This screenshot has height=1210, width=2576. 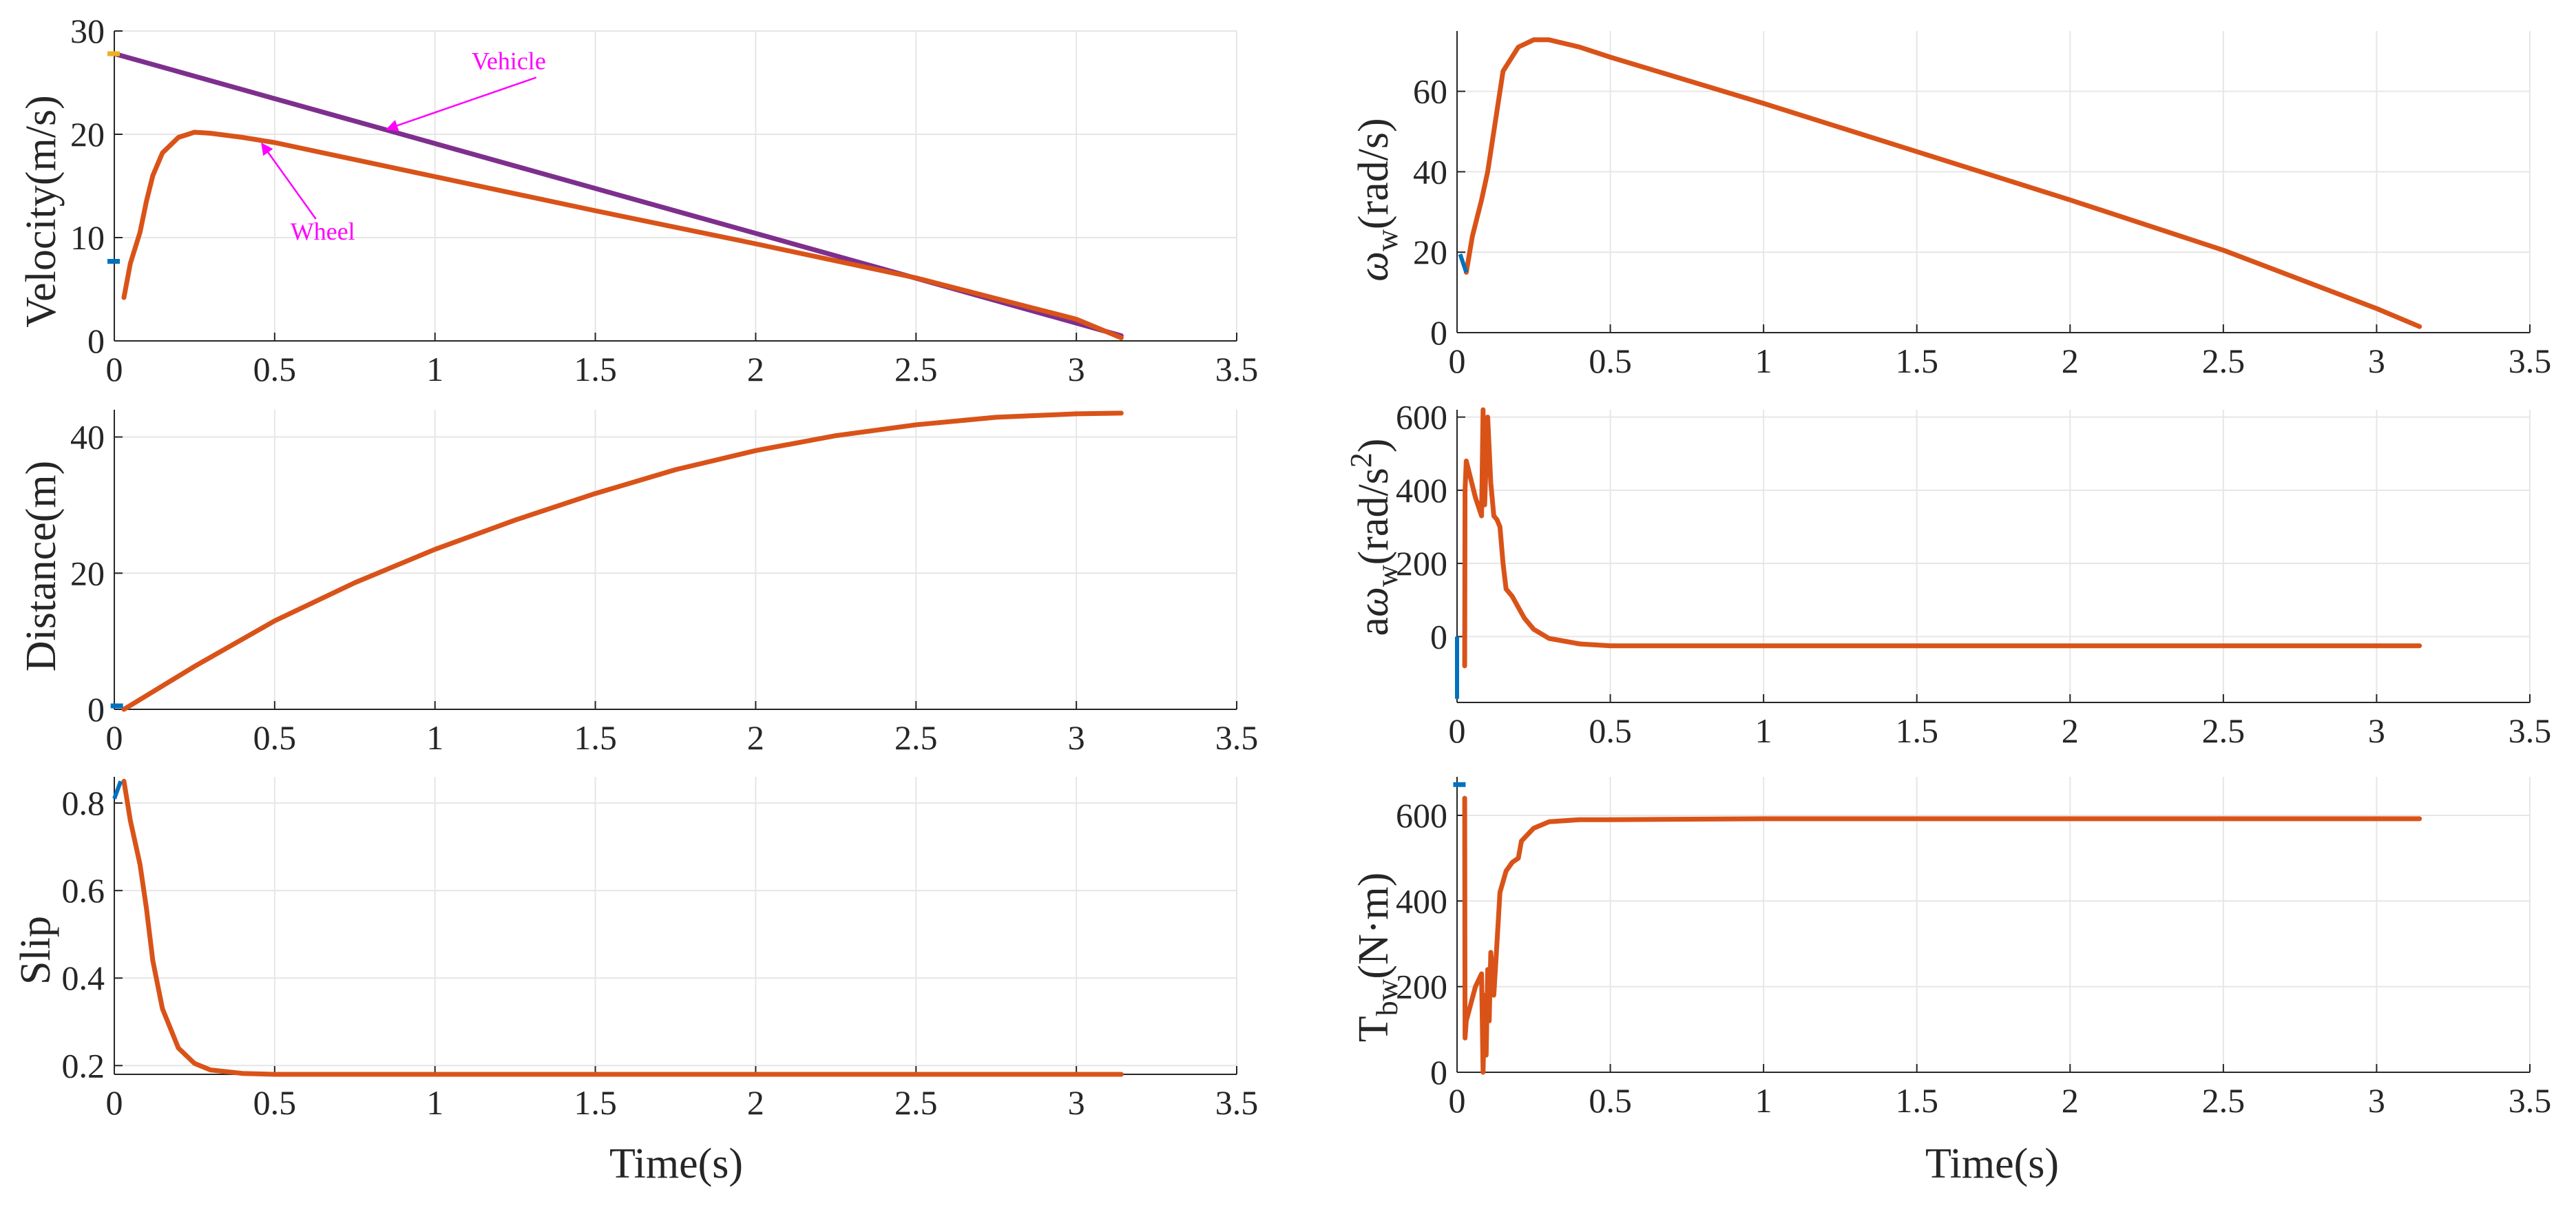 I want to click on velocity-xtick-label: 0, so click(x=114, y=369).